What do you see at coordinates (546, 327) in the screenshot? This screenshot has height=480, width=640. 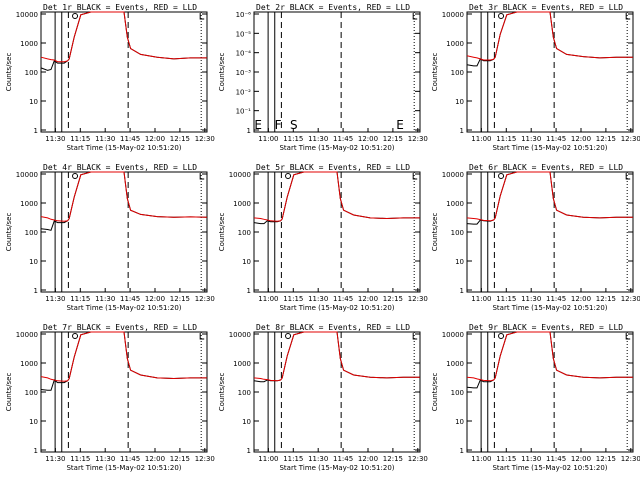 I see `panel-title: Det 9r BLACK = Events, RED = LLD` at bounding box center [546, 327].